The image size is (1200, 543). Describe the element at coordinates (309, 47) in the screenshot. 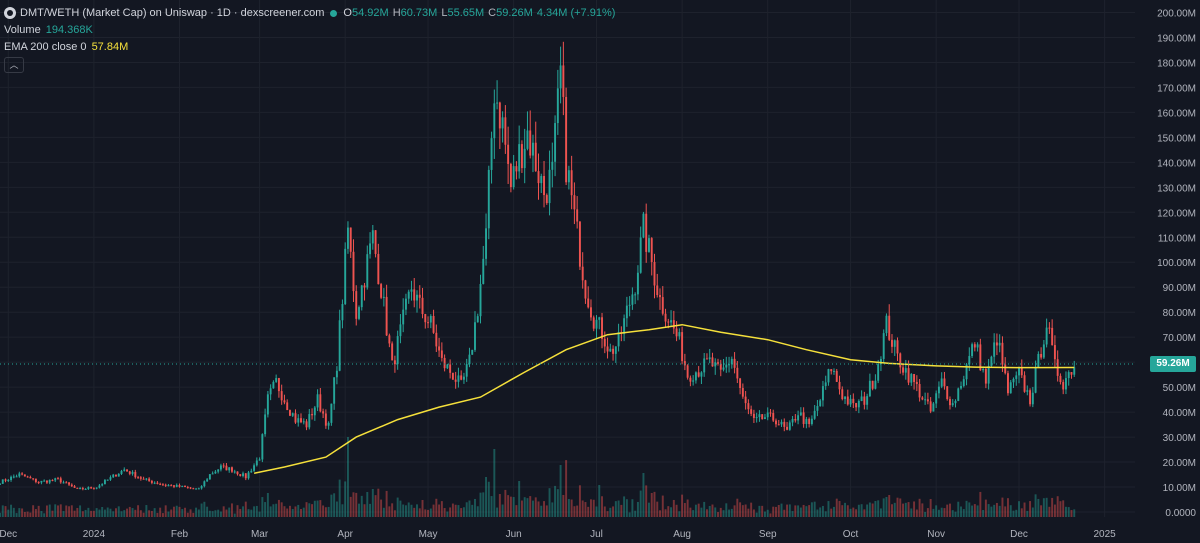

I see `legend-ema-row: EMA 200 close 0 57.84M` at that location.